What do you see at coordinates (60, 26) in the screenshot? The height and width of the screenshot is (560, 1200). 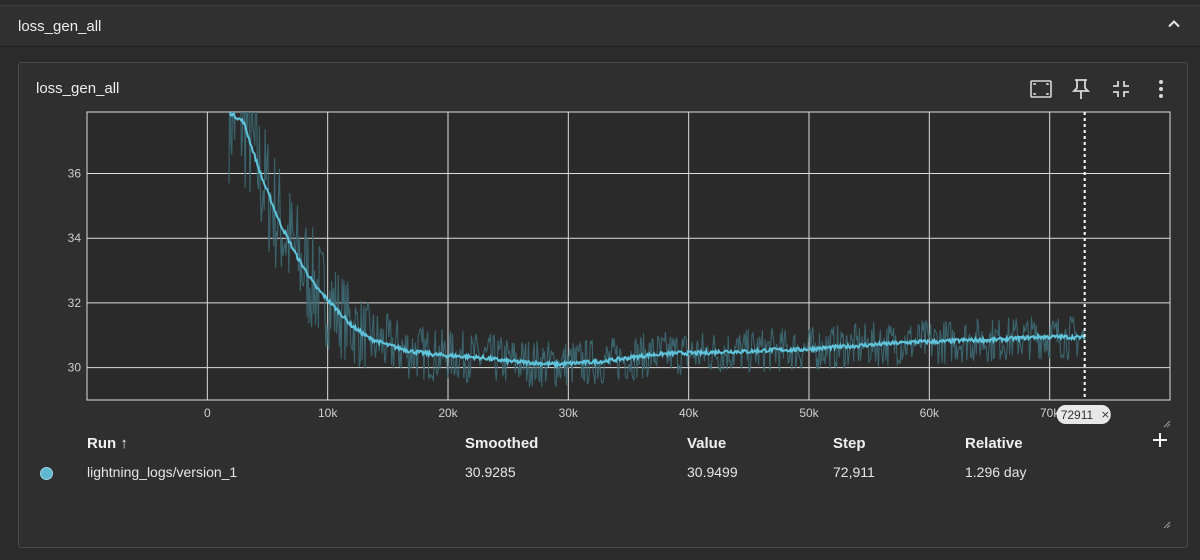 I see `section-title: loss_gen_all` at bounding box center [60, 26].